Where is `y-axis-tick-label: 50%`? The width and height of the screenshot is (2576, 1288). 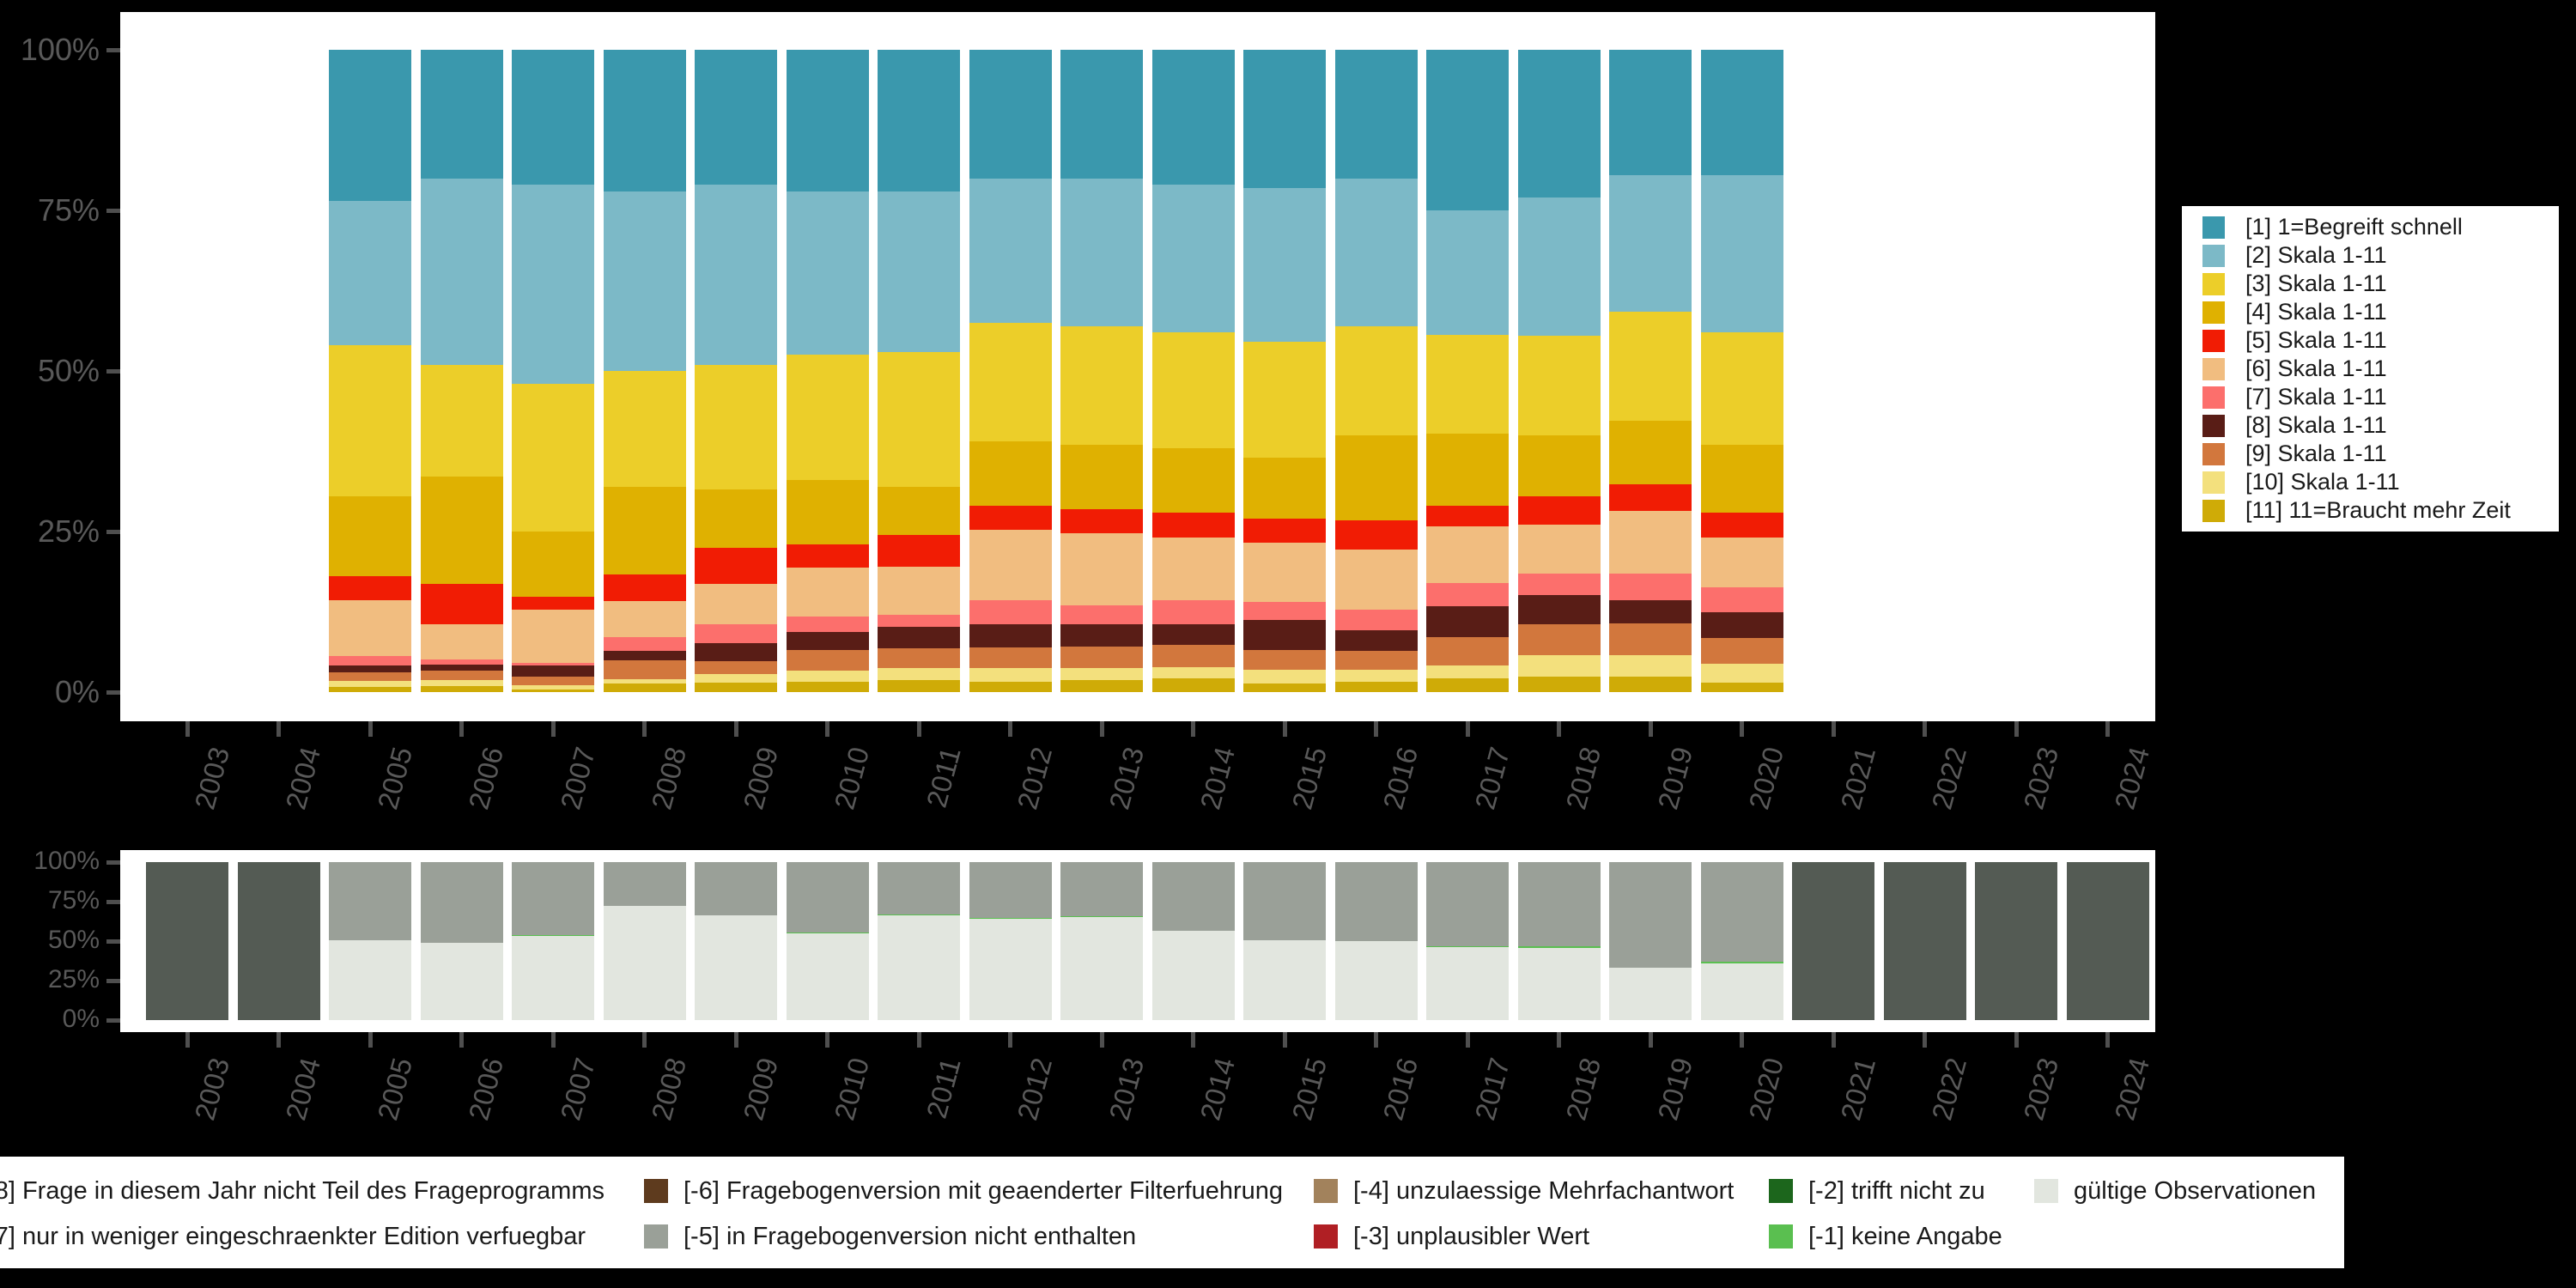
y-axis-tick-label: 50% is located at coordinates (69, 370).